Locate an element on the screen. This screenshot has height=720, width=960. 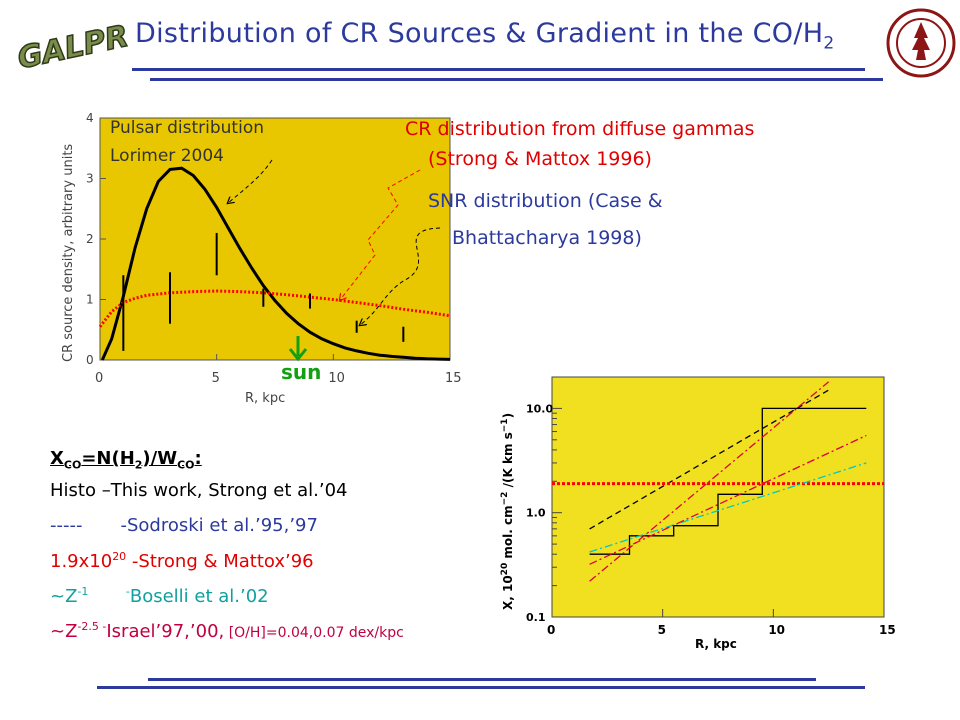
cr-label-line1: CR distribution from diffuse gammas is located at coordinates (580, 129).